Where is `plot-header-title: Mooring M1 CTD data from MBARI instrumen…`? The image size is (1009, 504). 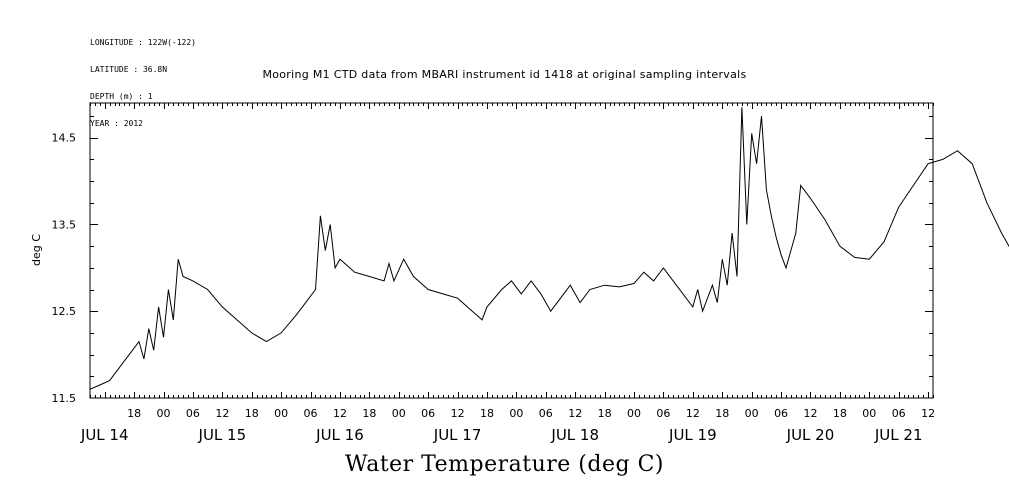
plot-header-title: Mooring M1 CTD data from MBARI instrumen… is located at coordinates (504, 74).